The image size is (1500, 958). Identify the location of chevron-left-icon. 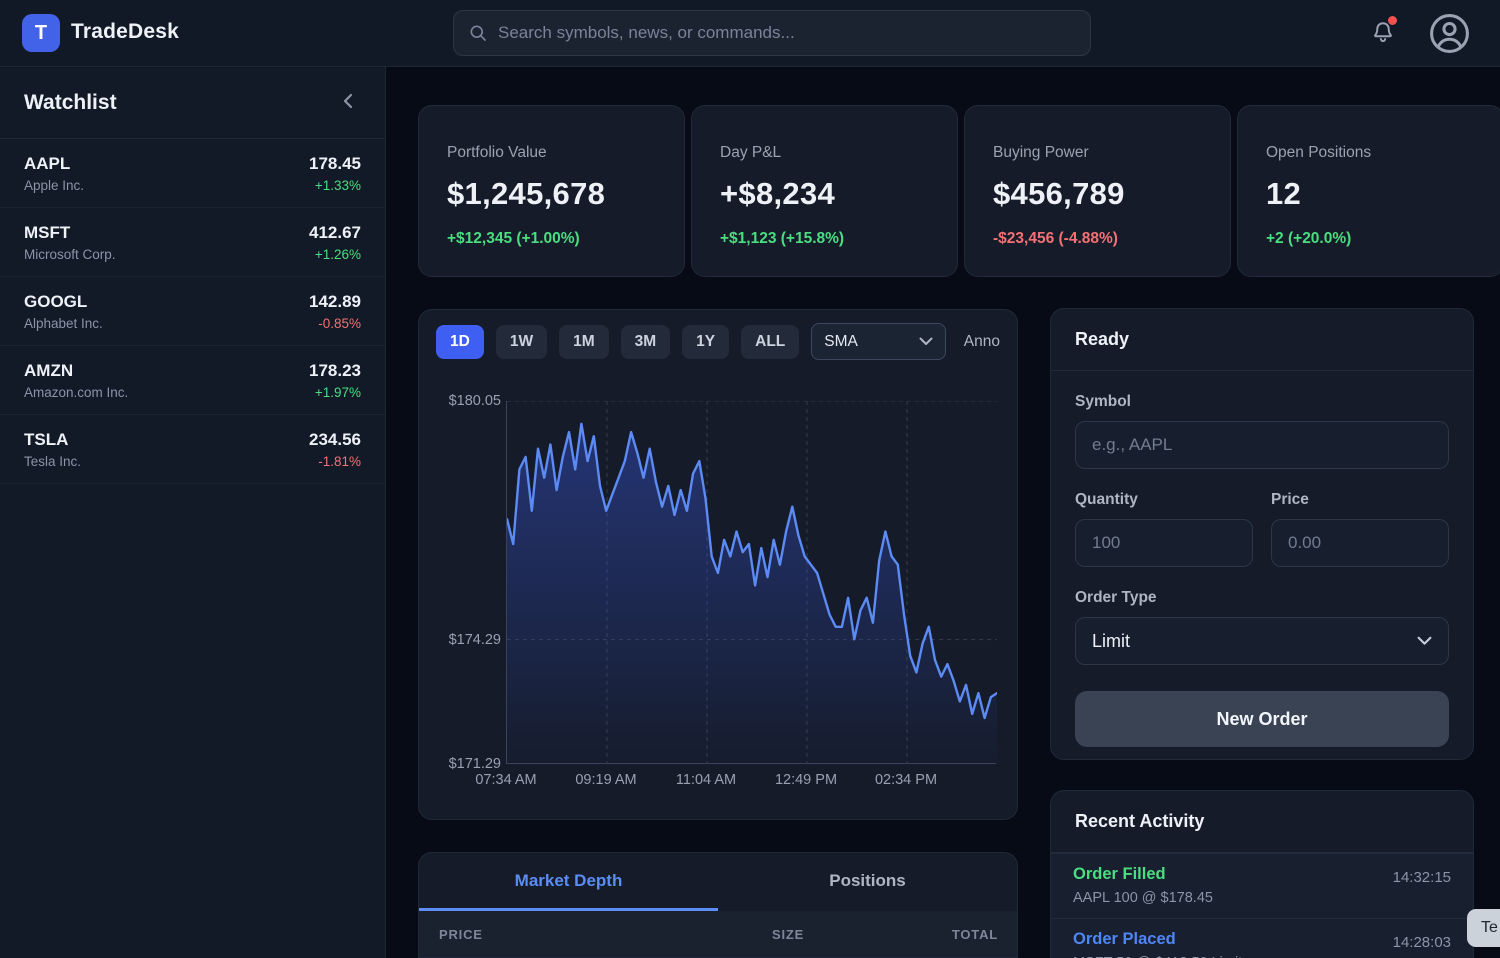
(348, 100).